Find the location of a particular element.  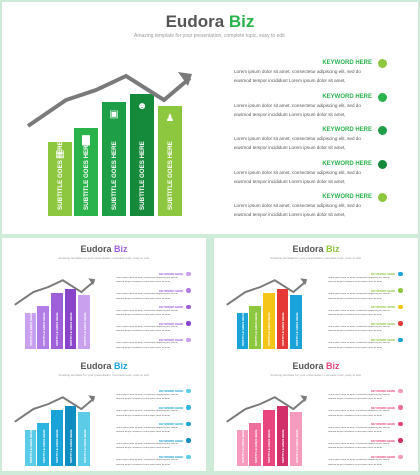

user-settings-icon: ☻ is located at coordinates (142, 106).